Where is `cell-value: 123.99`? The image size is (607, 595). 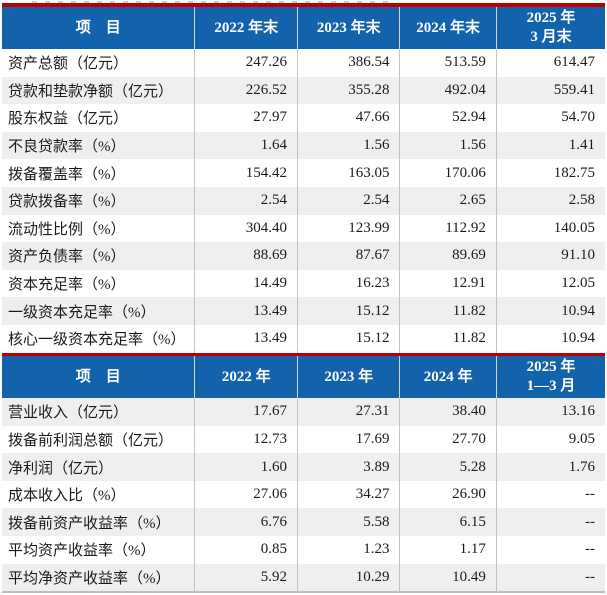
cell-value: 123.99 is located at coordinates (348, 228).